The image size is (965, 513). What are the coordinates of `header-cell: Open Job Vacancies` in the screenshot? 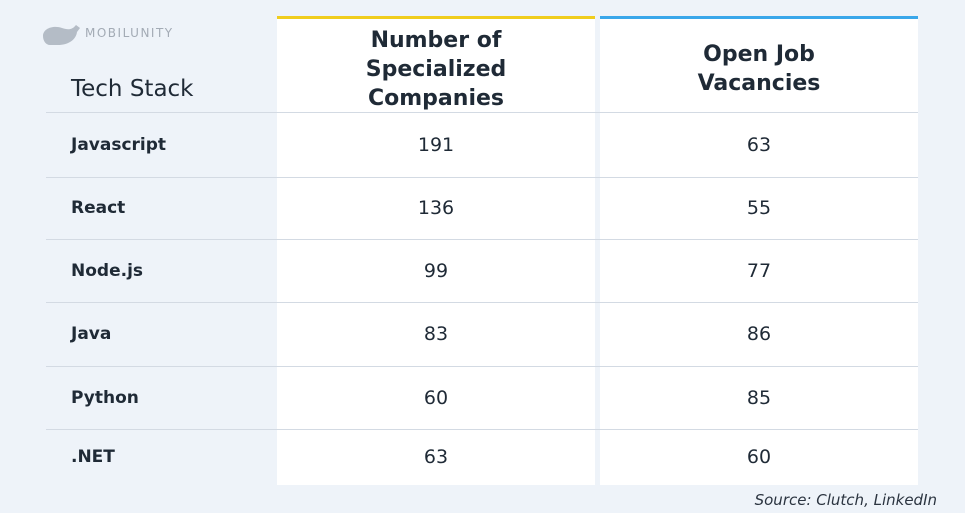 It's located at (759, 69).